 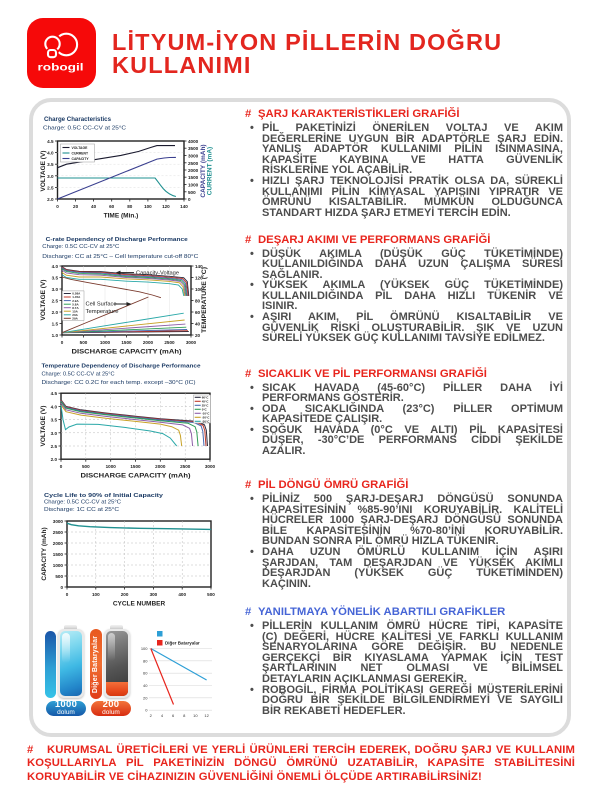 What do you see at coordinates (204, 300) in the screenshot?
I see `svg-text: TEMPERATURE (°C)` at bounding box center [204, 300].